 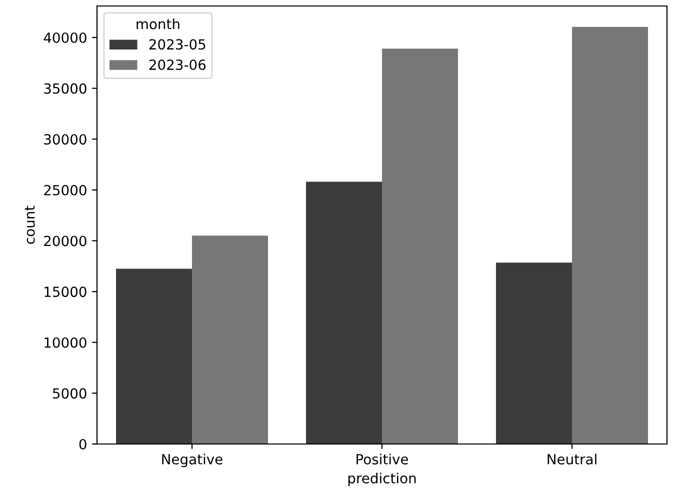 I want to click on y-tick-label: 0, so click(x=82, y=444).